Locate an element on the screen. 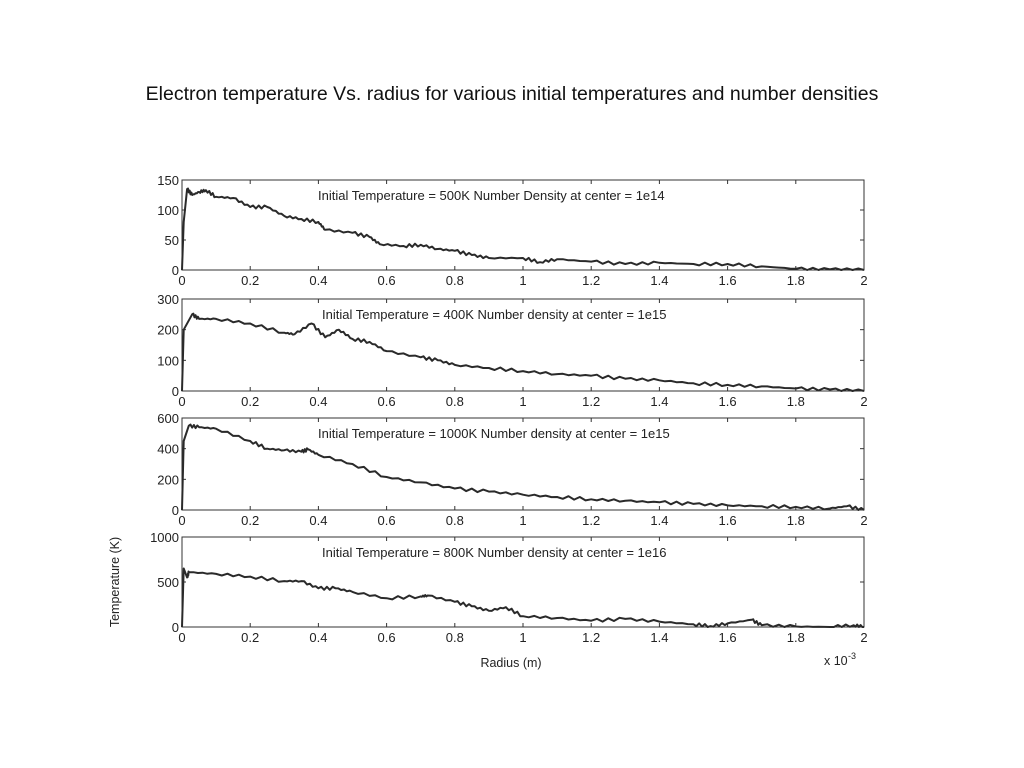 This screenshot has width=1024, height=768. x-multiplier-exponent: -3 is located at coordinates (852, 656).